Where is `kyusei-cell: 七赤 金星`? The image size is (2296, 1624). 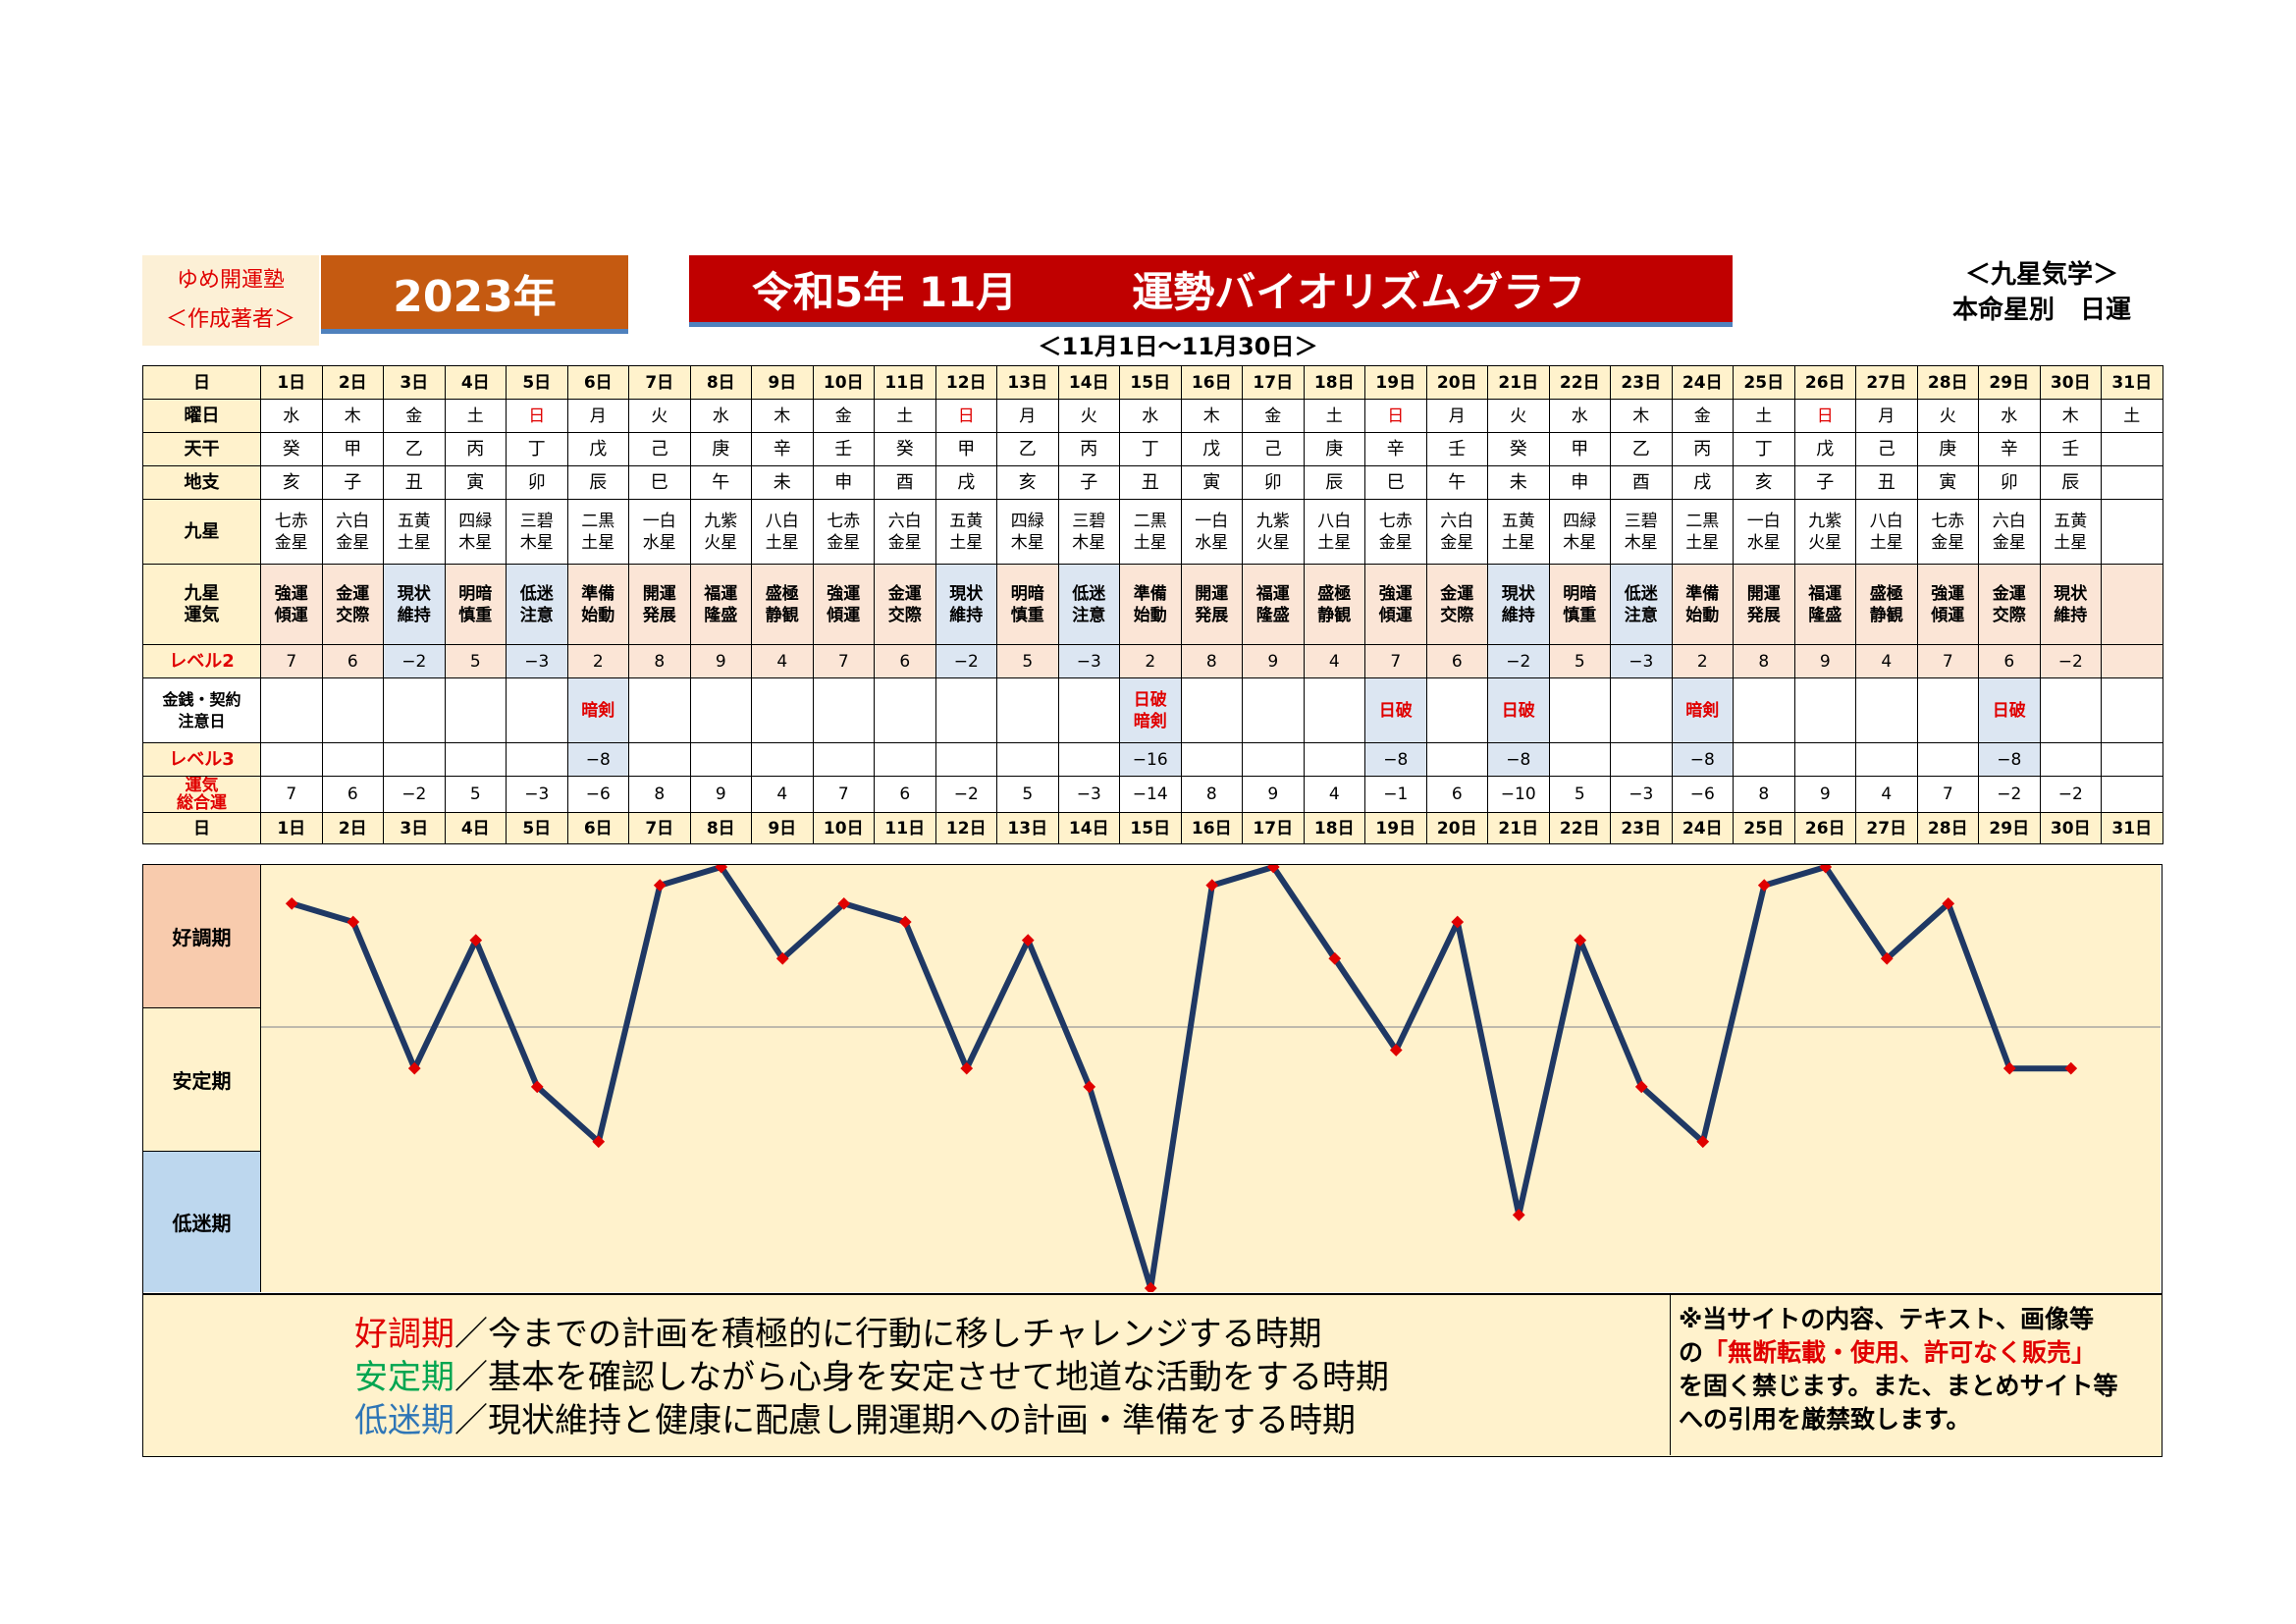
kyusei-cell: 七赤 金星 is located at coordinates (844, 532).